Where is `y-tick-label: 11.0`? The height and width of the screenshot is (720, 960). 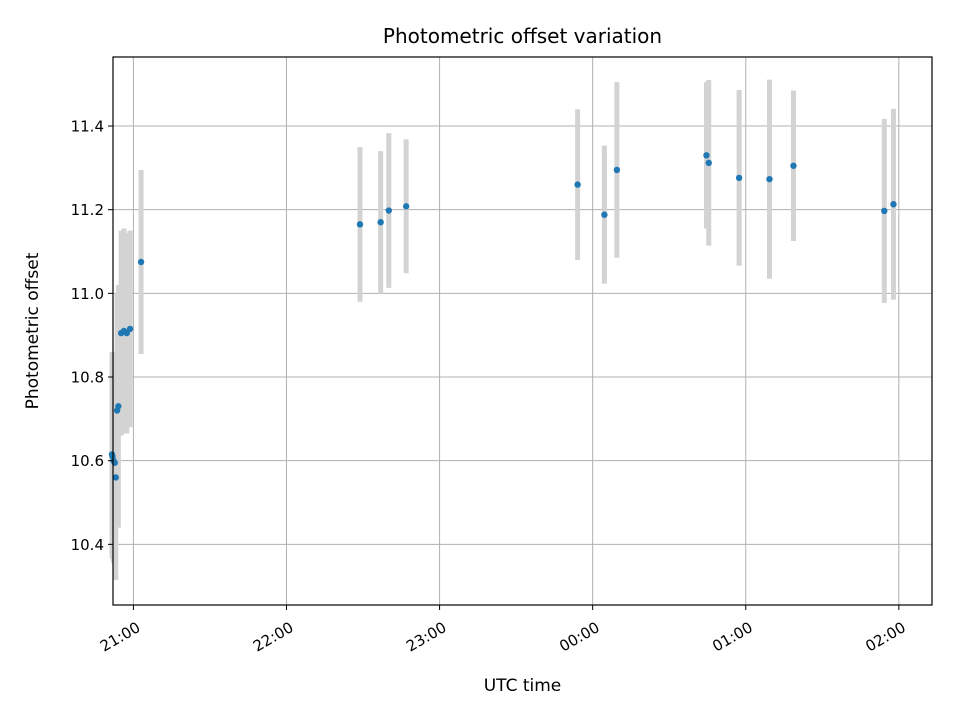
y-tick-label: 11.0 is located at coordinates (87, 294).